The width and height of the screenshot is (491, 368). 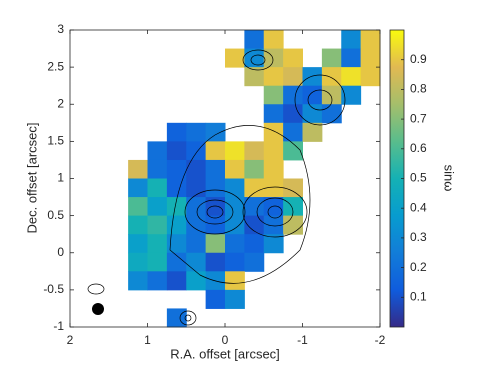 I want to click on colorbar-title: sinω, so click(x=449, y=178).